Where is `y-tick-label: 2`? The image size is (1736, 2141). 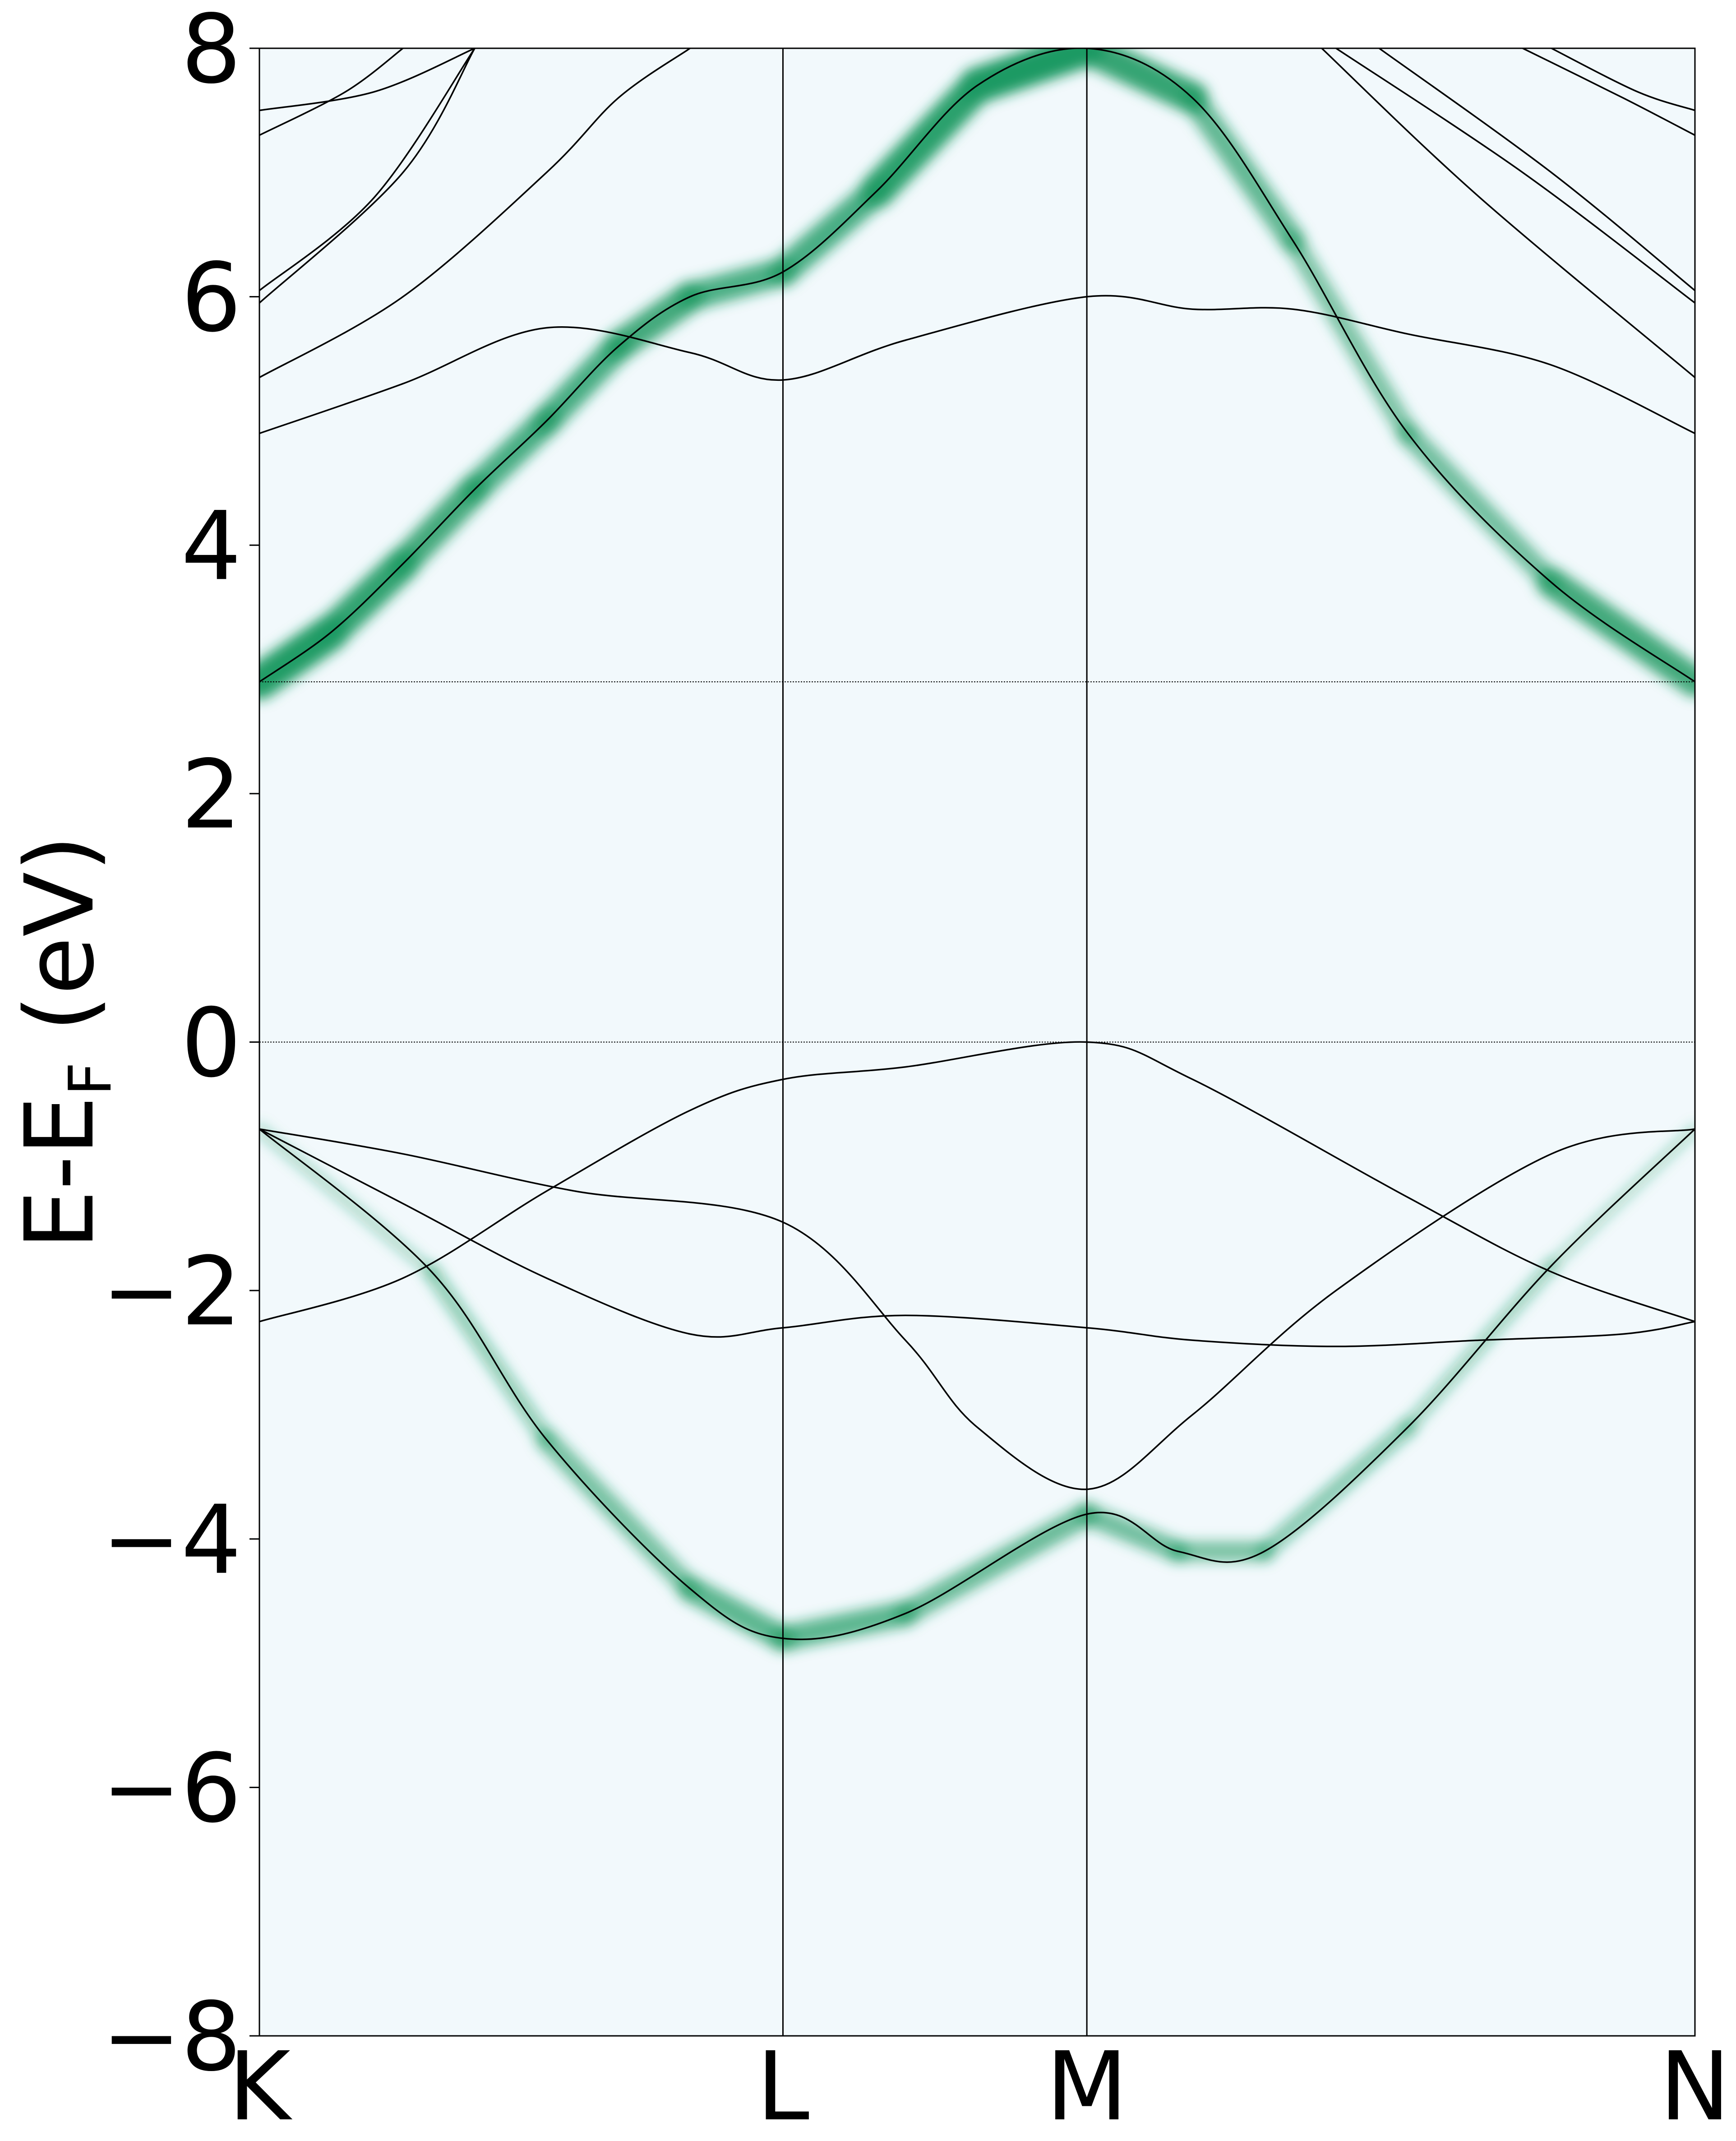
y-tick-label: 2 is located at coordinates (211, 795).